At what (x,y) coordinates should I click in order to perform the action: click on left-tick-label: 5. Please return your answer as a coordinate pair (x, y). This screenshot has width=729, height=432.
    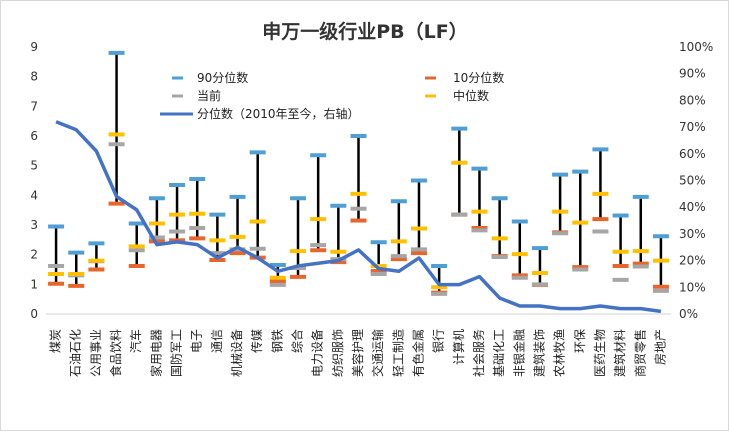
    Looking at the image, I should click on (34, 166).